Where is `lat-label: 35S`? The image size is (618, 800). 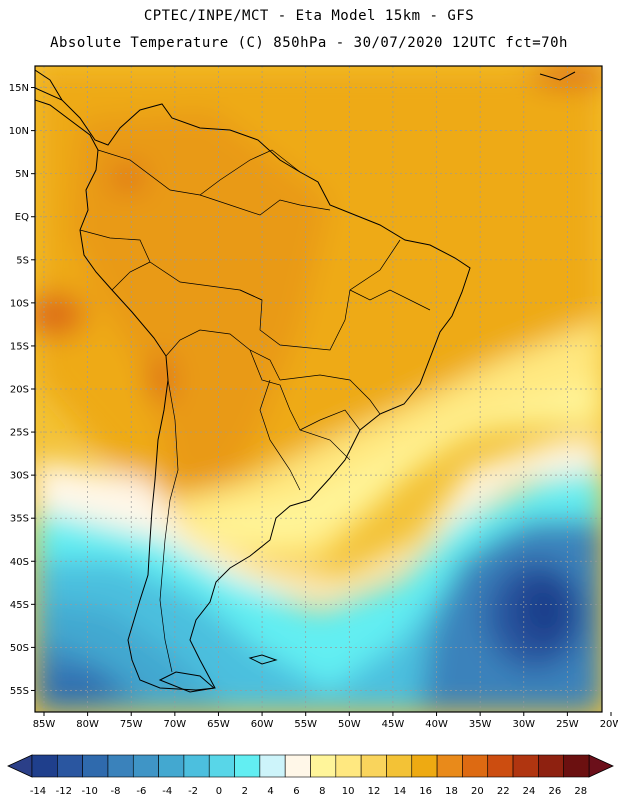 lat-label: 35S is located at coordinates (19, 519).